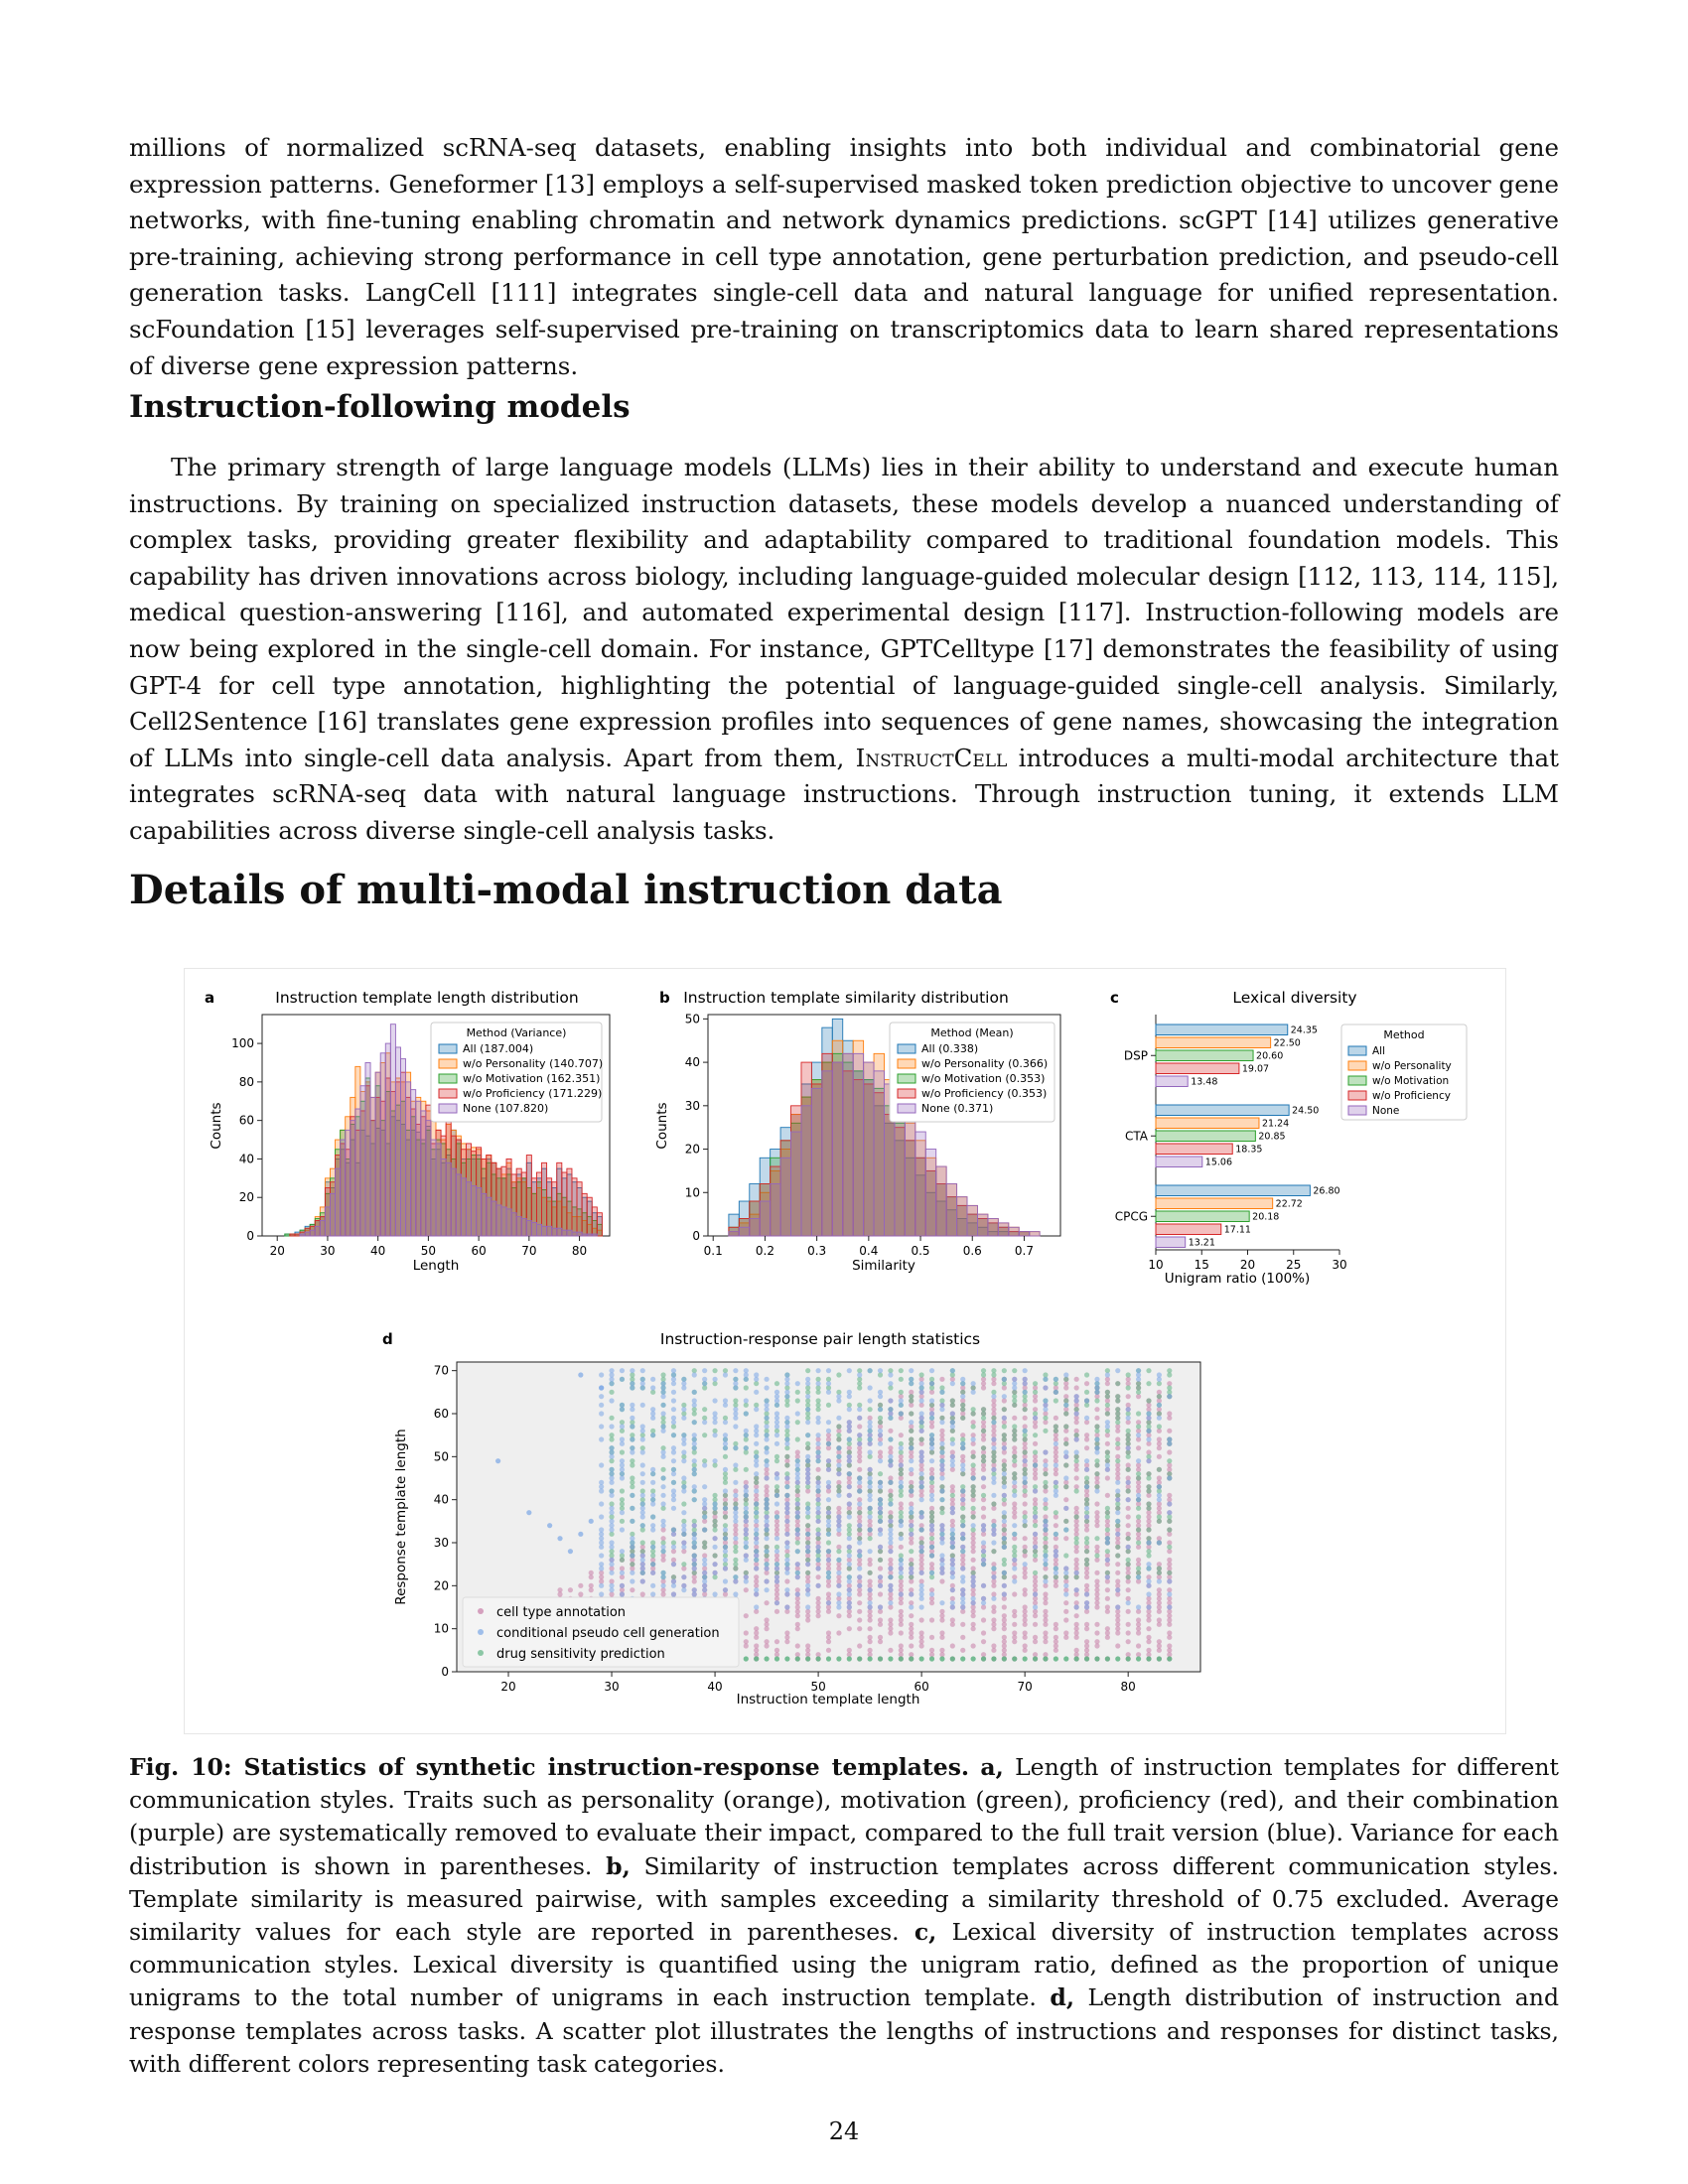  I want to click on lexical-bar, so click(1204, 1055).